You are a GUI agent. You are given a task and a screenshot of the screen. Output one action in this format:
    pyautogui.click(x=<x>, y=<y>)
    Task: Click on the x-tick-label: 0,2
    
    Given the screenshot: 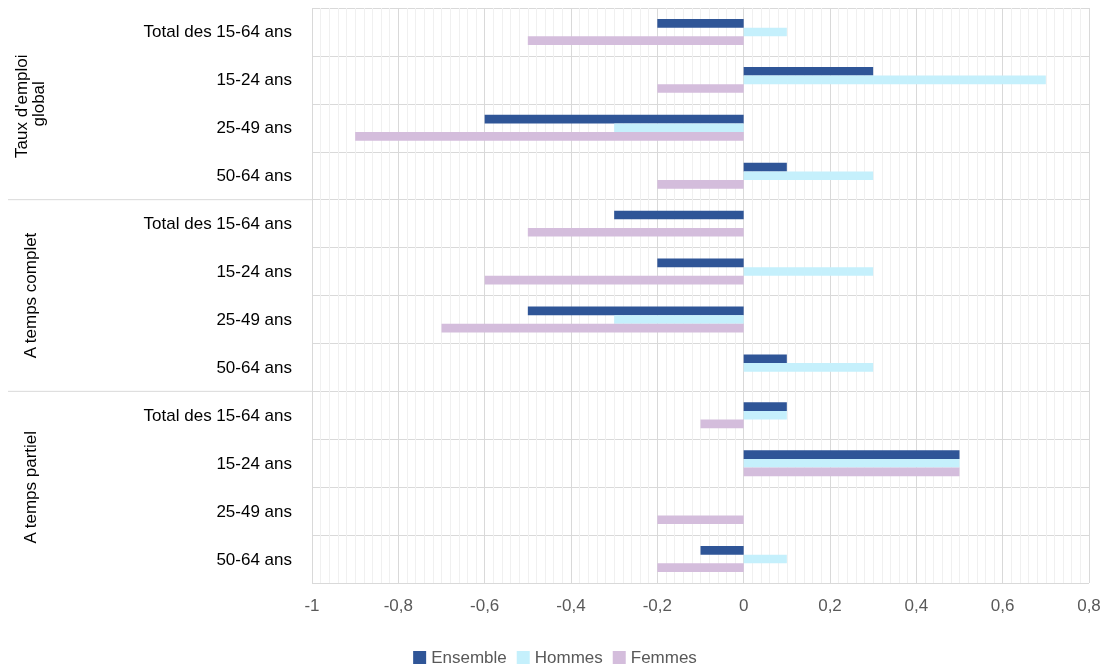 What is the action you would take?
    pyautogui.click(x=830, y=605)
    